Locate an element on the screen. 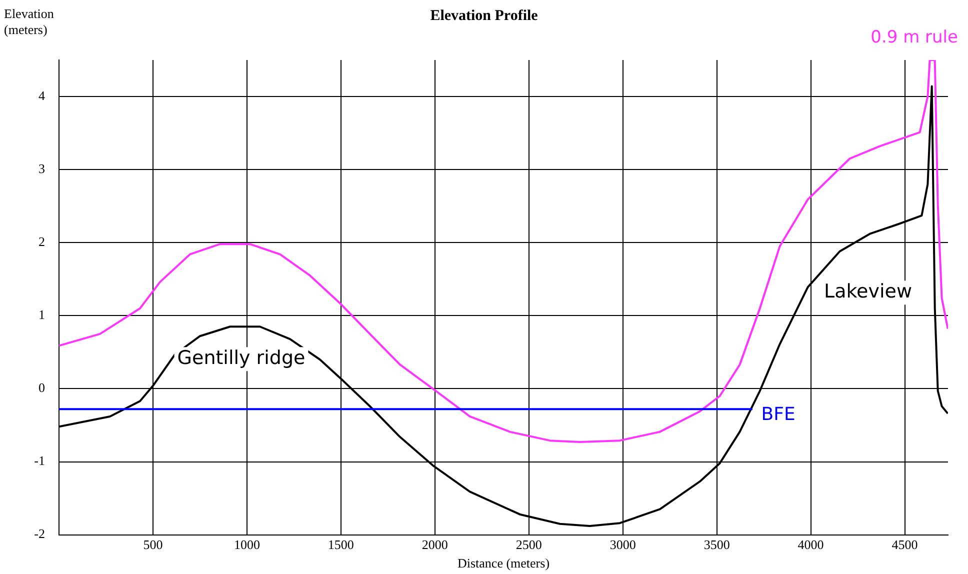  x-tick-label: 500 is located at coordinates (153, 544).